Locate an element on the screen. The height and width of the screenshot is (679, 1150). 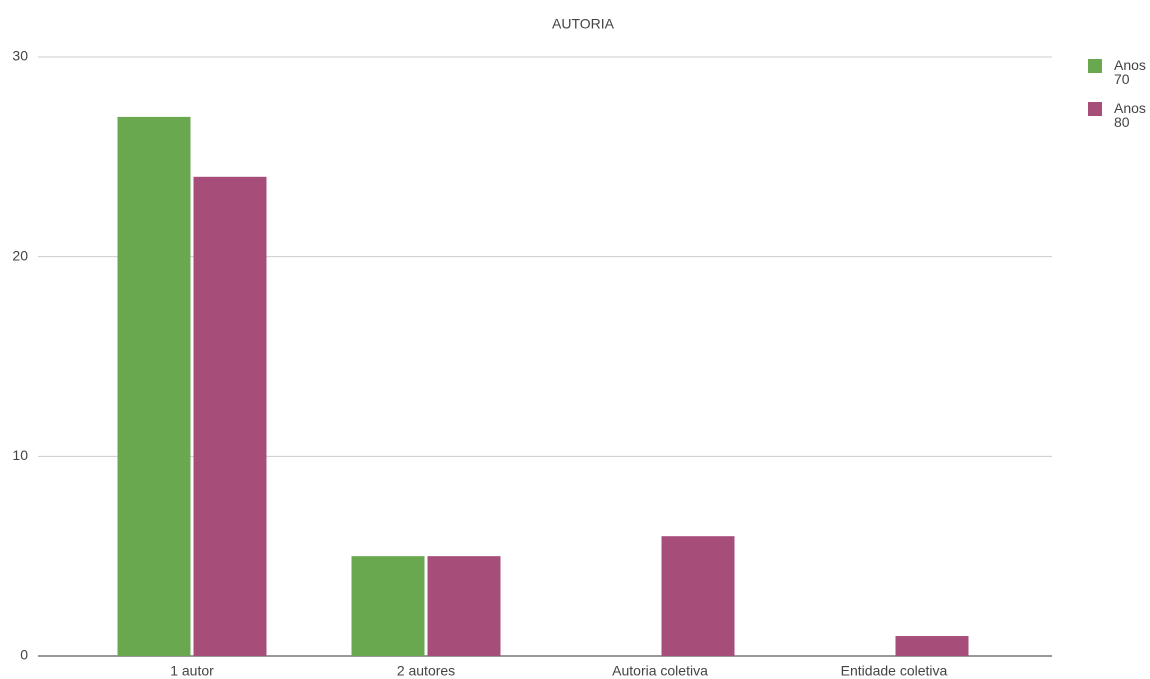
y-tick-label: 20 is located at coordinates (20, 255).